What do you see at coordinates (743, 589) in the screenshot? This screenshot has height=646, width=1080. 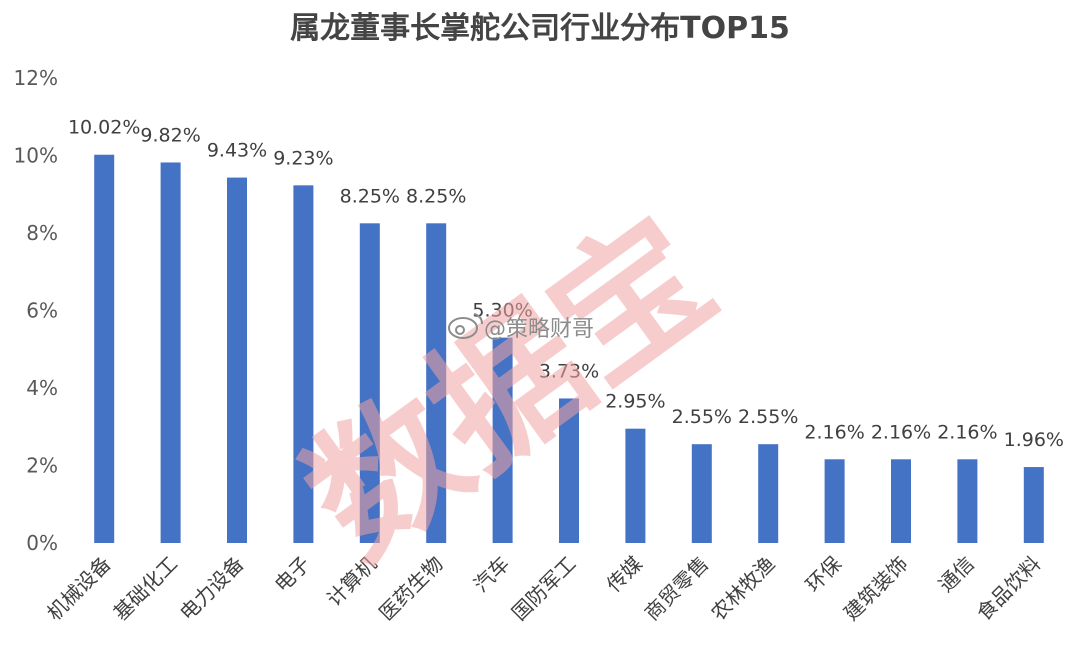 I see `x-tick-label: 农林牧渔` at bounding box center [743, 589].